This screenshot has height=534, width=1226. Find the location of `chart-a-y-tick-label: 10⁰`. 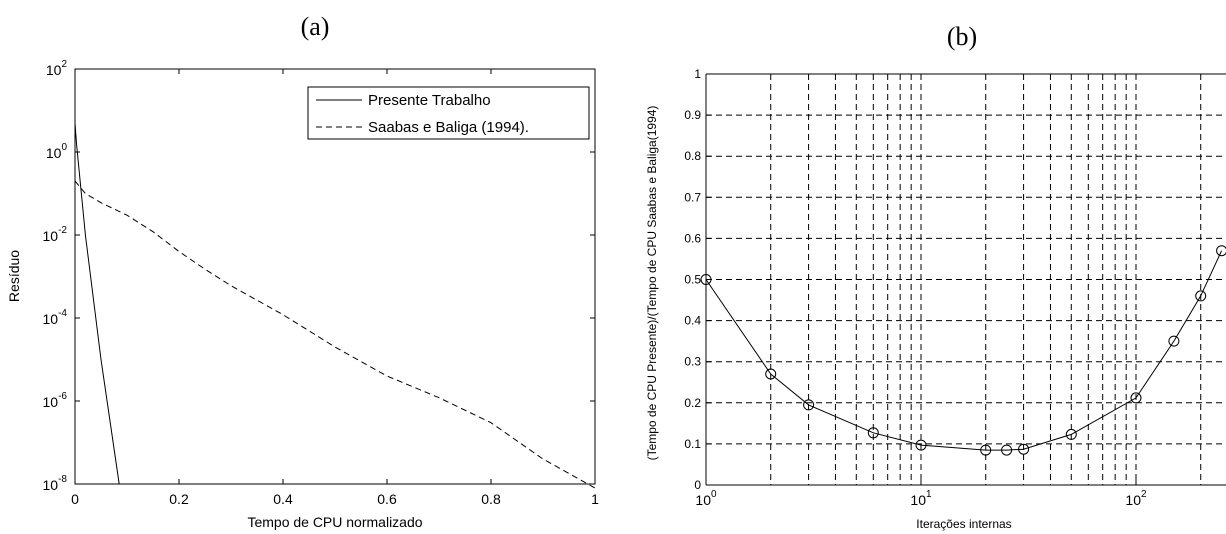

chart-a-y-tick-label: 10⁰ is located at coordinates (57, 151).